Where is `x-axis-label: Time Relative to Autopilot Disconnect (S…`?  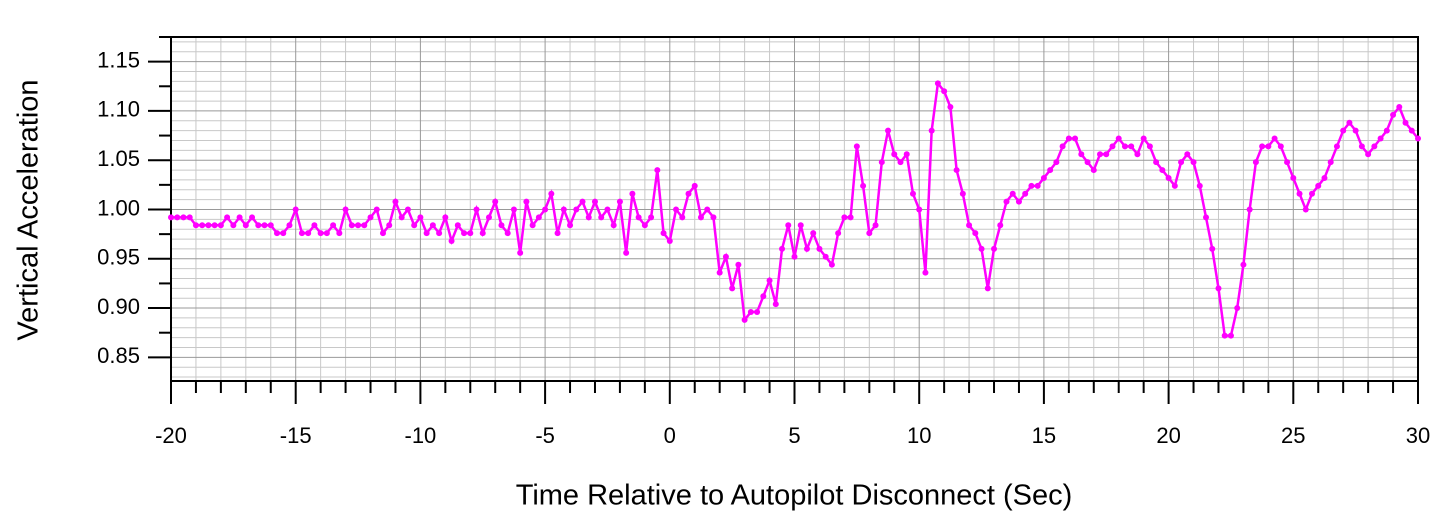 x-axis-label: Time Relative to Autopilot Disconnect (S… is located at coordinates (794, 496).